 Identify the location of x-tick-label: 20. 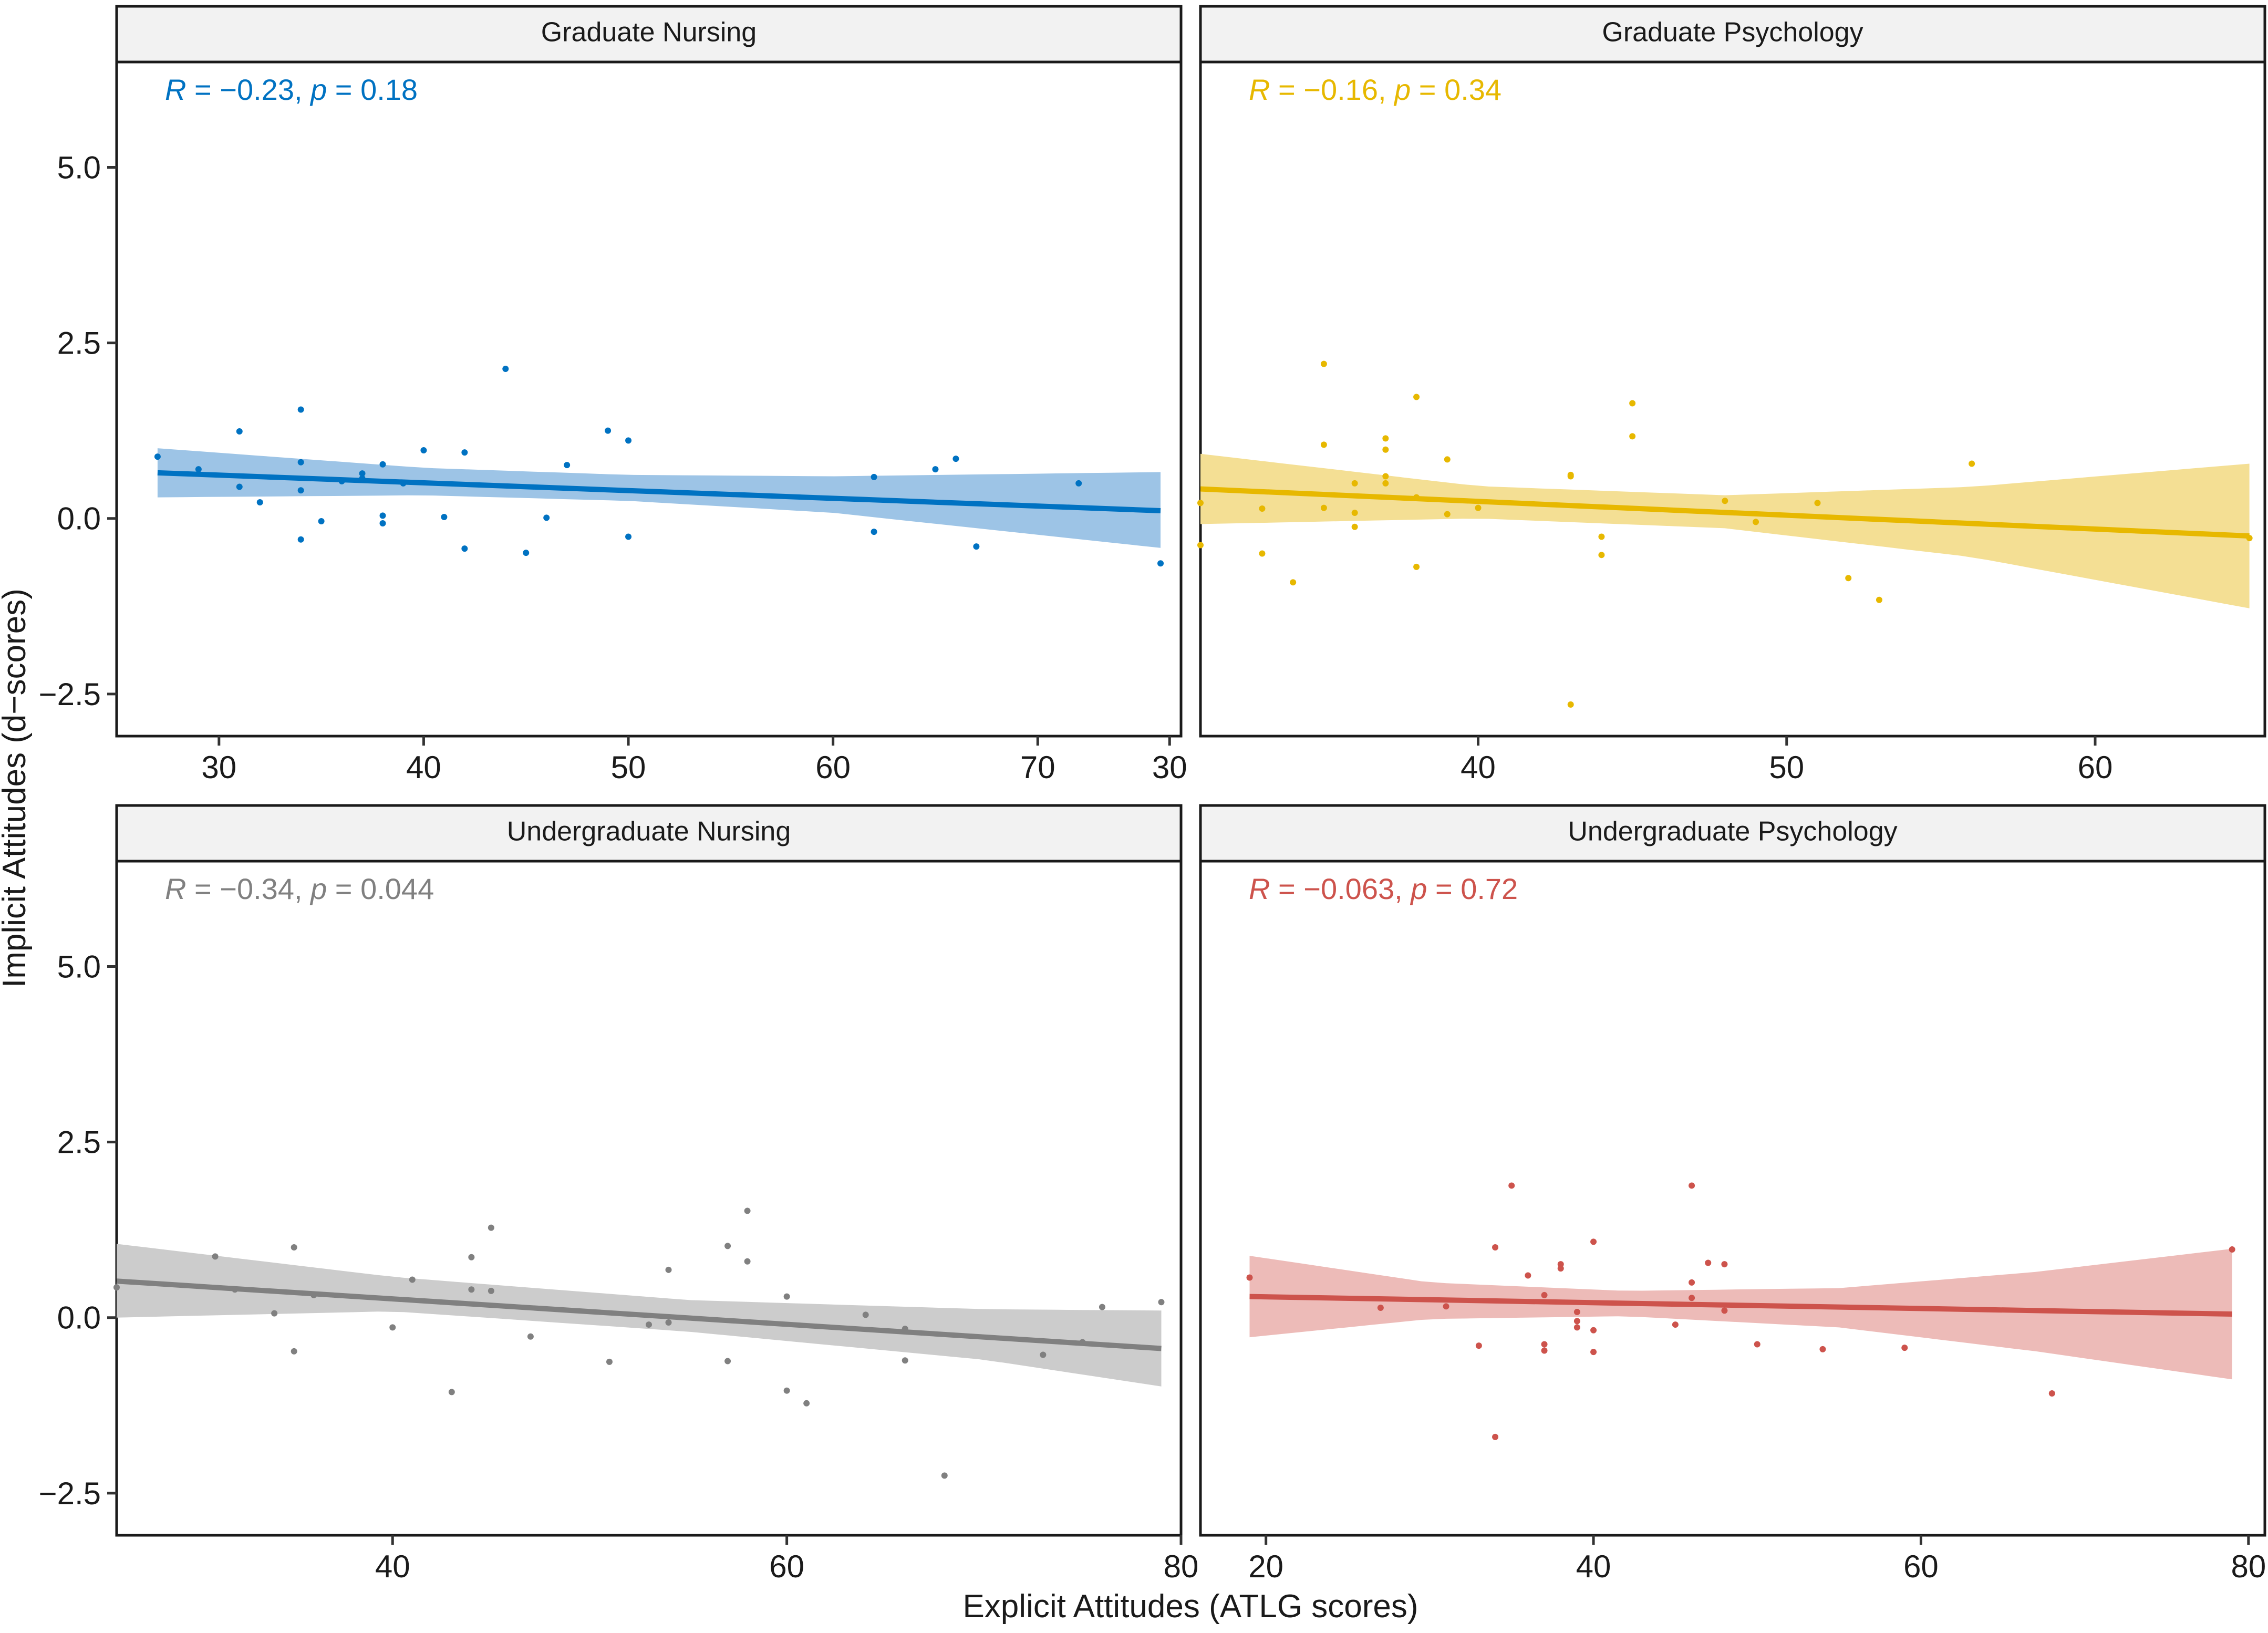
(1265, 1566).